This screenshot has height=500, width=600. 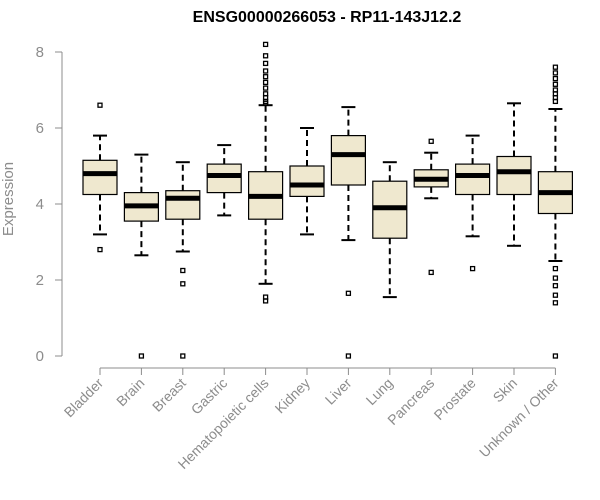 I want to click on box-unknown-other, so click(x=555, y=211).